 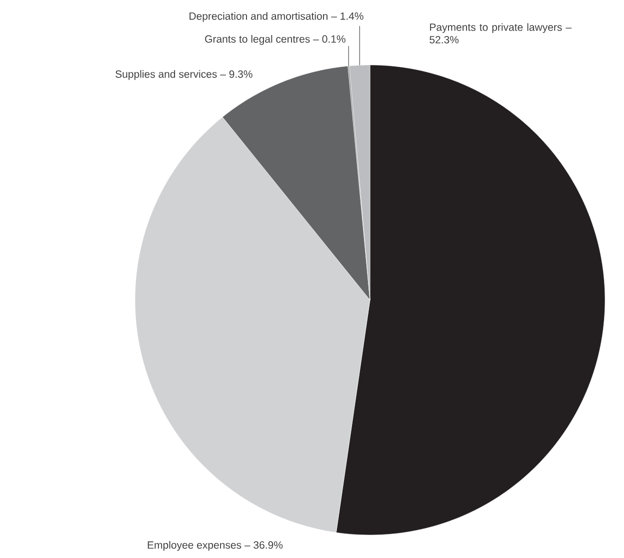 I want to click on slice-label: Grants to legal centres – 0.1%, so click(x=275, y=40).